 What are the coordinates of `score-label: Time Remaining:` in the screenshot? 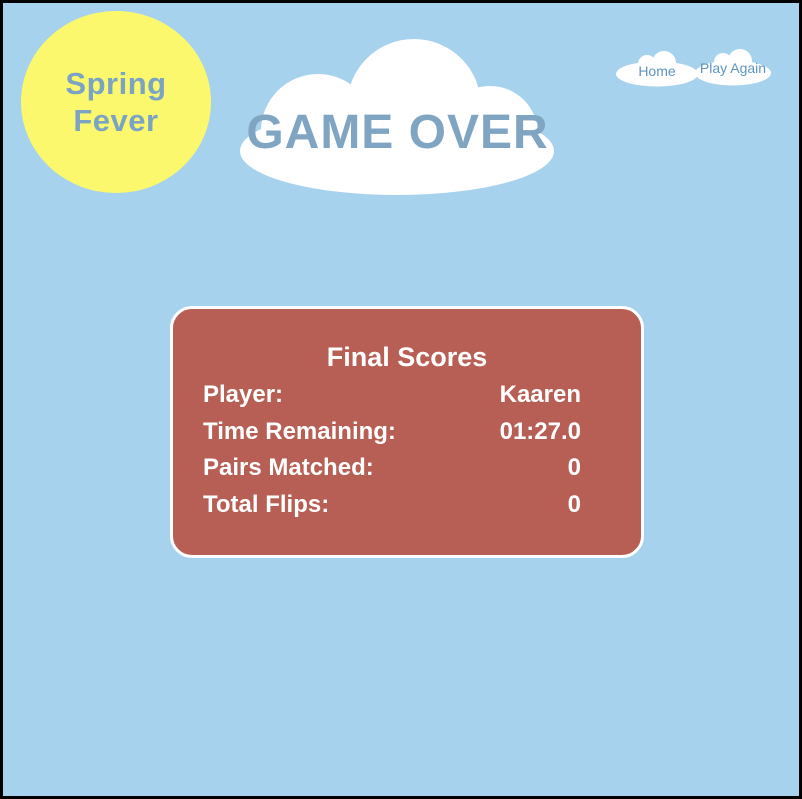 It's located at (299, 431).